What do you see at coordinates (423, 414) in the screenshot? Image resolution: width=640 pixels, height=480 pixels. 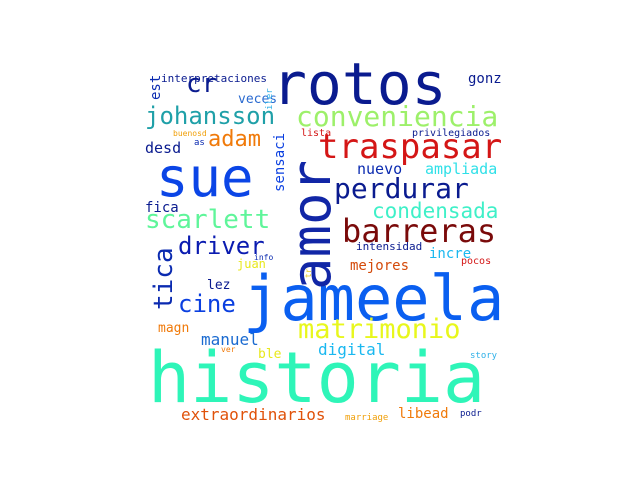 I see `cloud-word-libead: libead` at bounding box center [423, 414].